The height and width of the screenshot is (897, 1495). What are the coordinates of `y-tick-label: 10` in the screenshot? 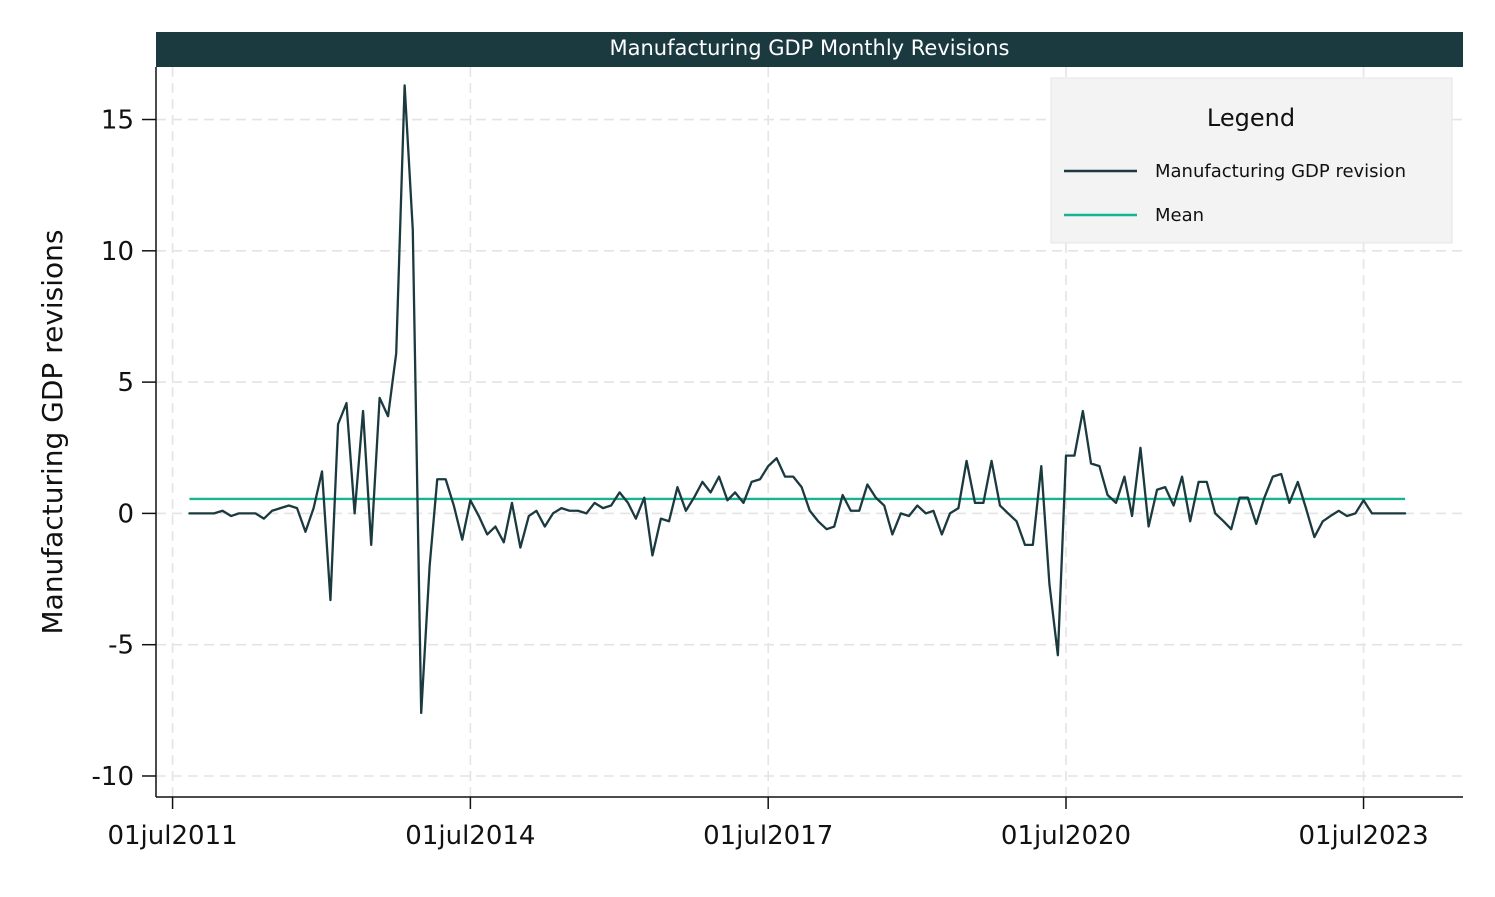 It's located at (117, 252).